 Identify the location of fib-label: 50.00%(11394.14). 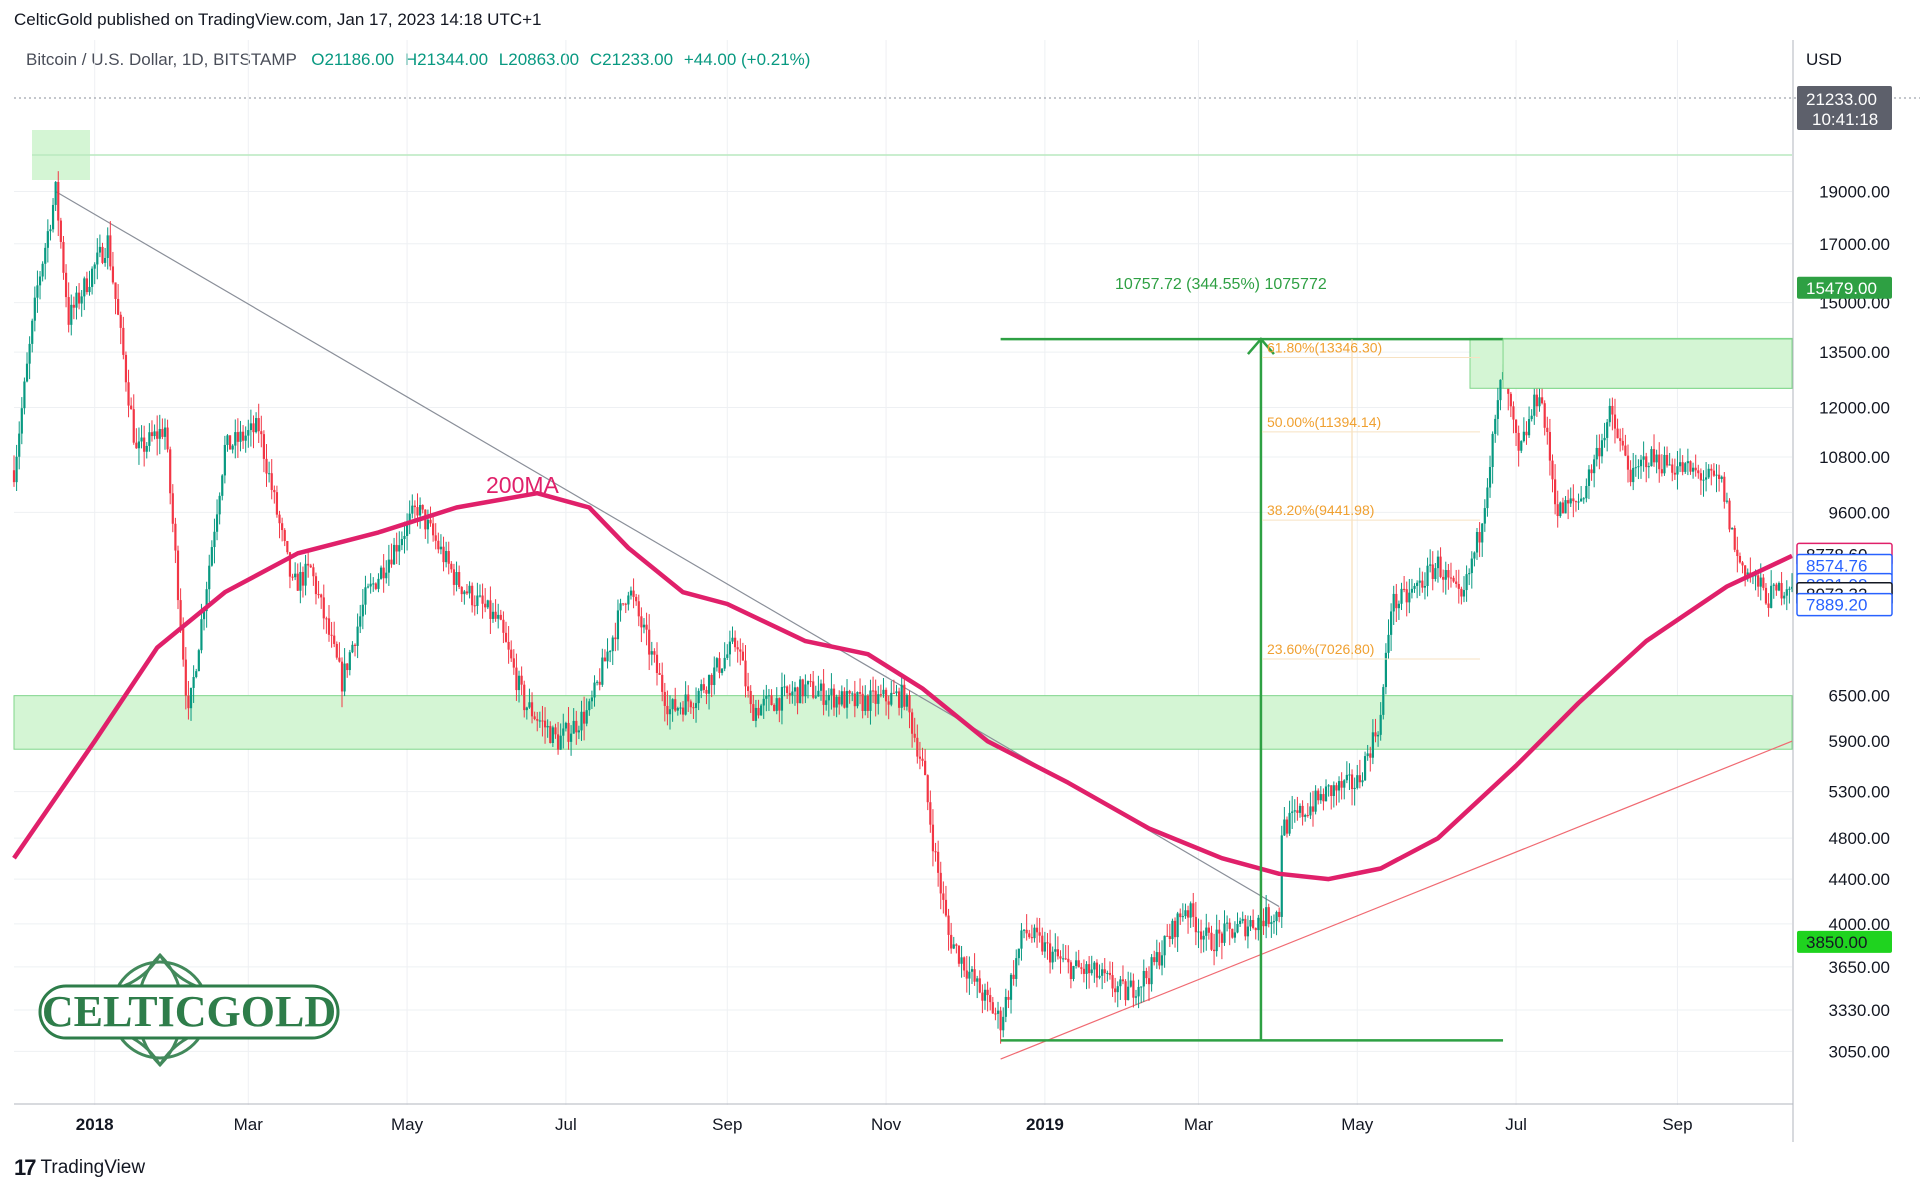
(1324, 422).